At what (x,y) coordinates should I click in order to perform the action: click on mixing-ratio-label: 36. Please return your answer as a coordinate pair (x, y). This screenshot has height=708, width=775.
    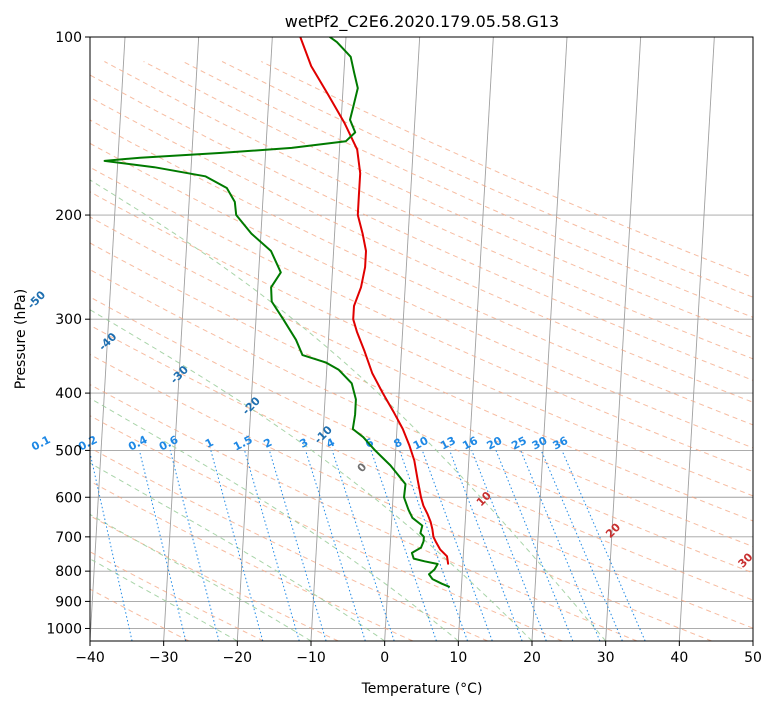
    Looking at the image, I should click on (561, 443).